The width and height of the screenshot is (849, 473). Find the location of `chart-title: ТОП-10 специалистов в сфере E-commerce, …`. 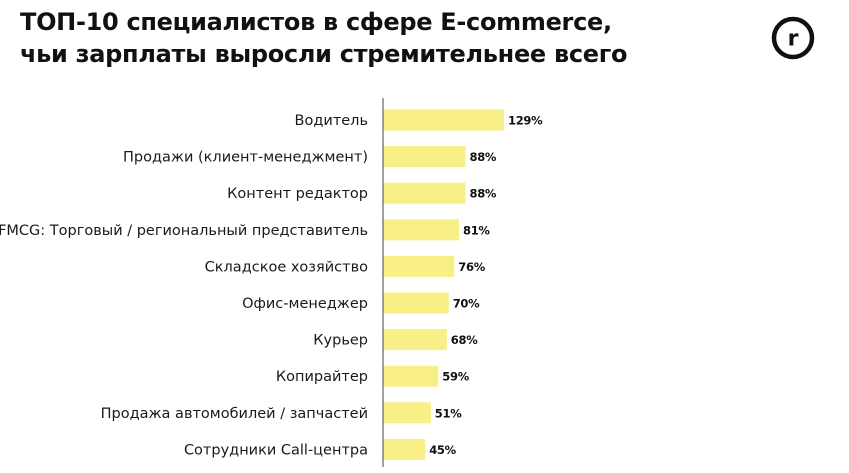

chart-title: ТОП-10 специалистов в сфере E-commerce, … is located at coordinates (370, 38).